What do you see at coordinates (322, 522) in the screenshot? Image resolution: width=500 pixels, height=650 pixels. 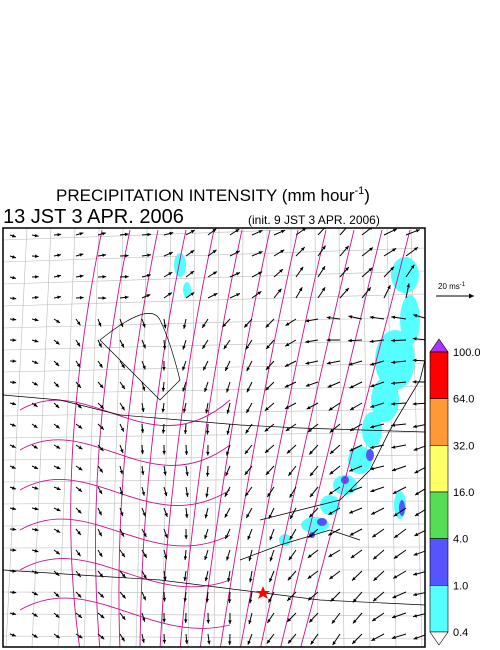 I see `precip-core` at bounding box center [322, 522].